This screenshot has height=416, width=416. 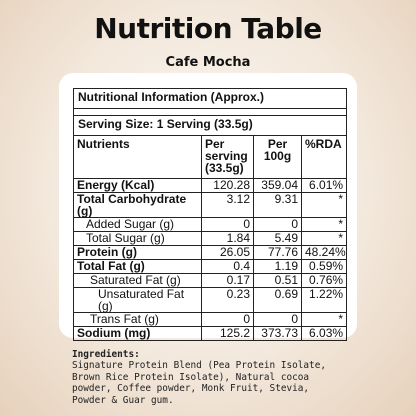 I want to click on table-row: Protein (g) 26.05 77.76 48.24%, so click(x=210, y=252).